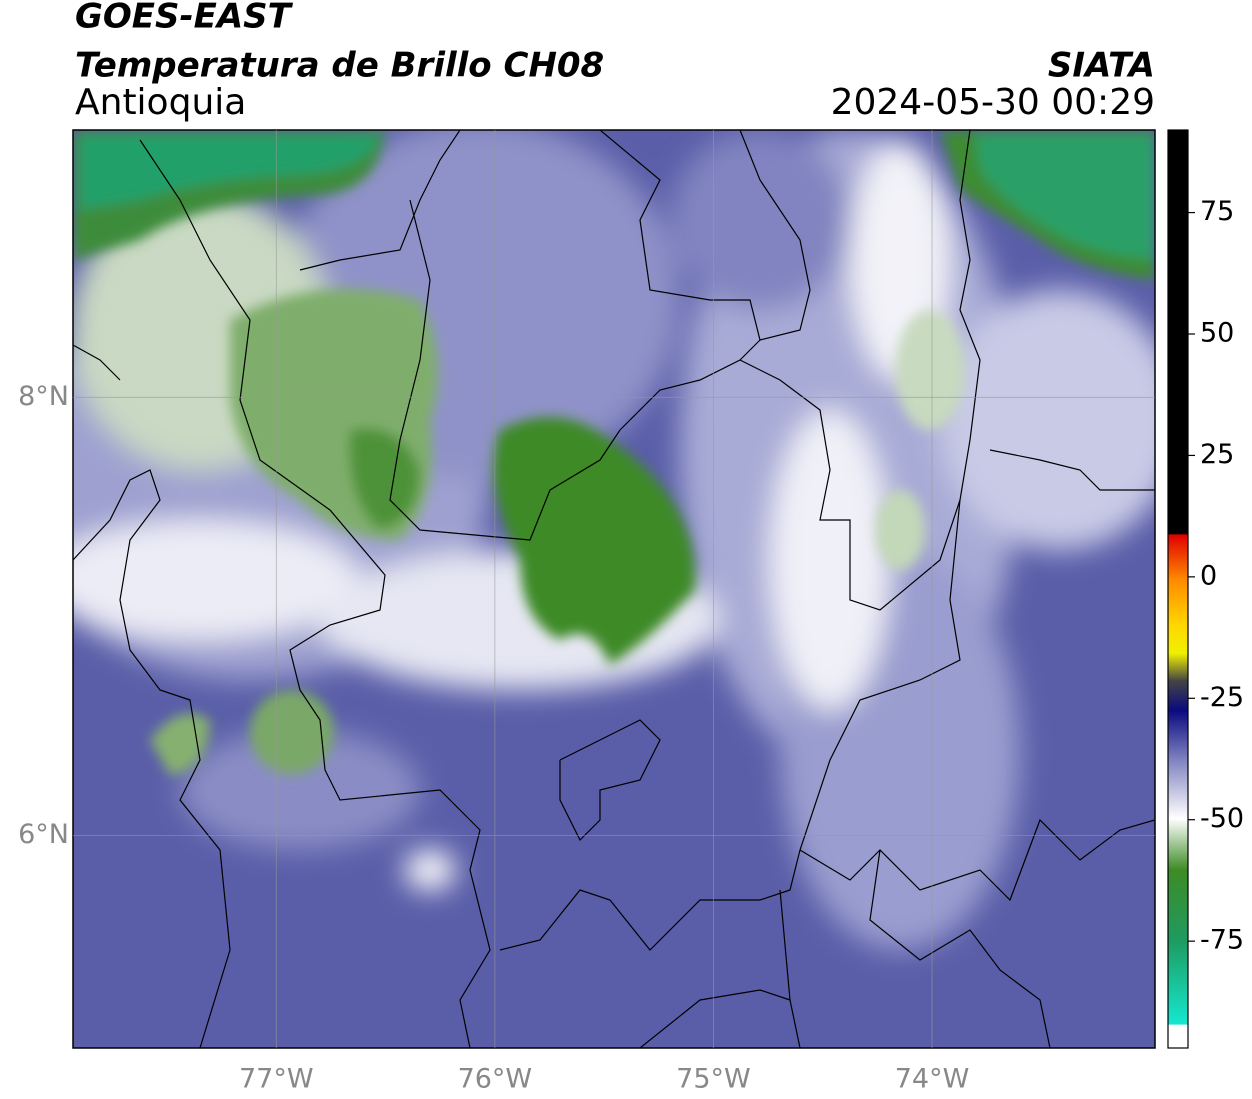 Image resolution: width=1252 pixels, height=1099 pixels. I want to click on subtitle: Temperatura de Brillo CH08, so click(339, 66).